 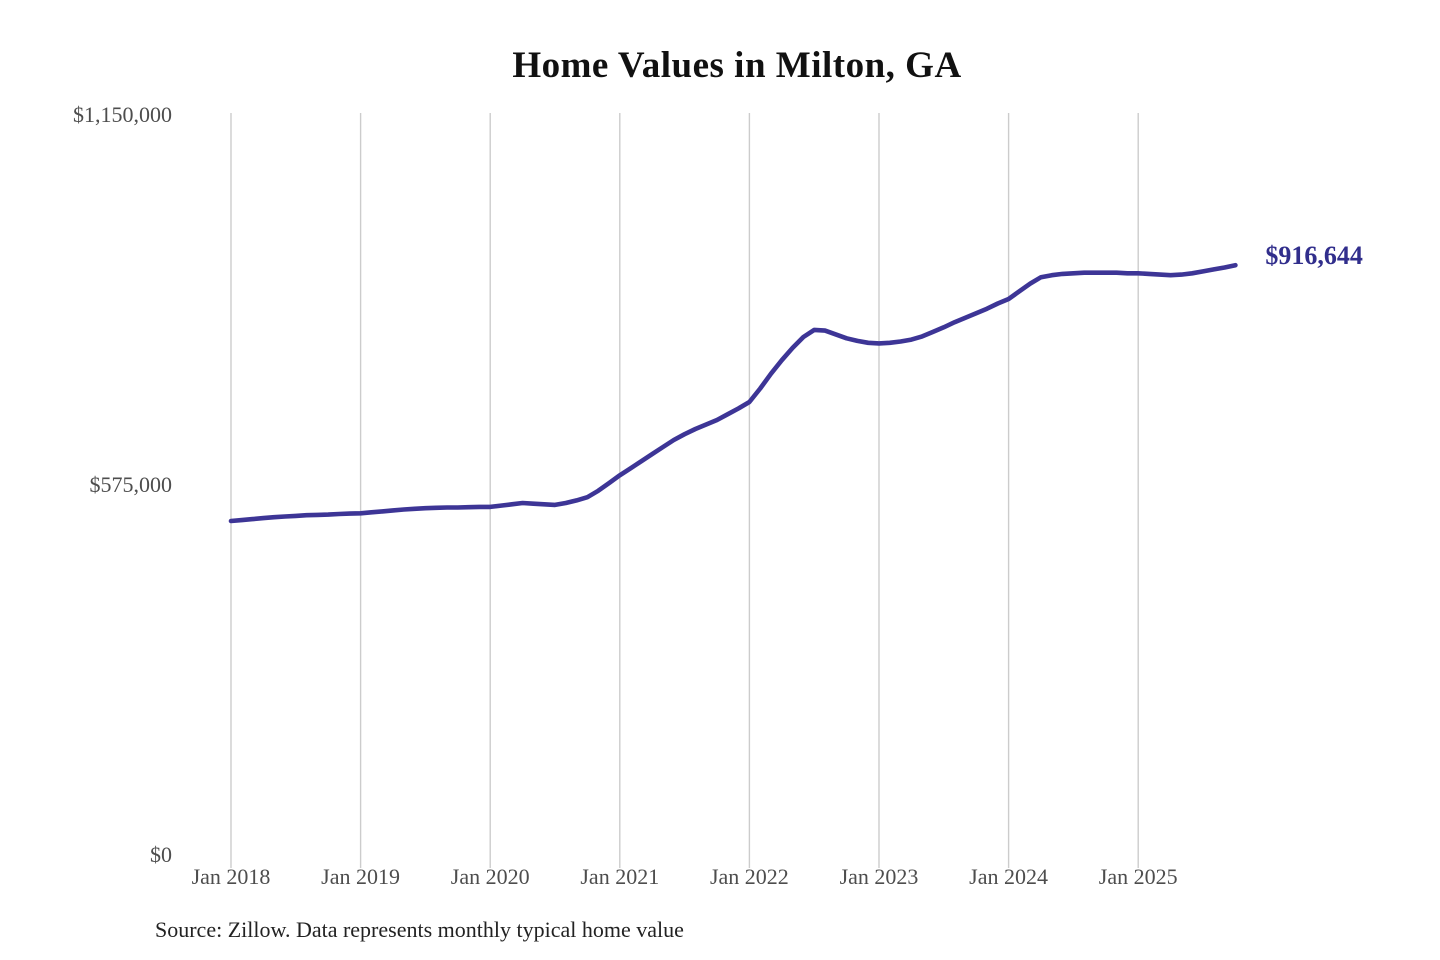 What do you see at coordinates (161, 854) in the screenshot?
I see `y-tick-label-0: $0` at bounding box center [161, 854].